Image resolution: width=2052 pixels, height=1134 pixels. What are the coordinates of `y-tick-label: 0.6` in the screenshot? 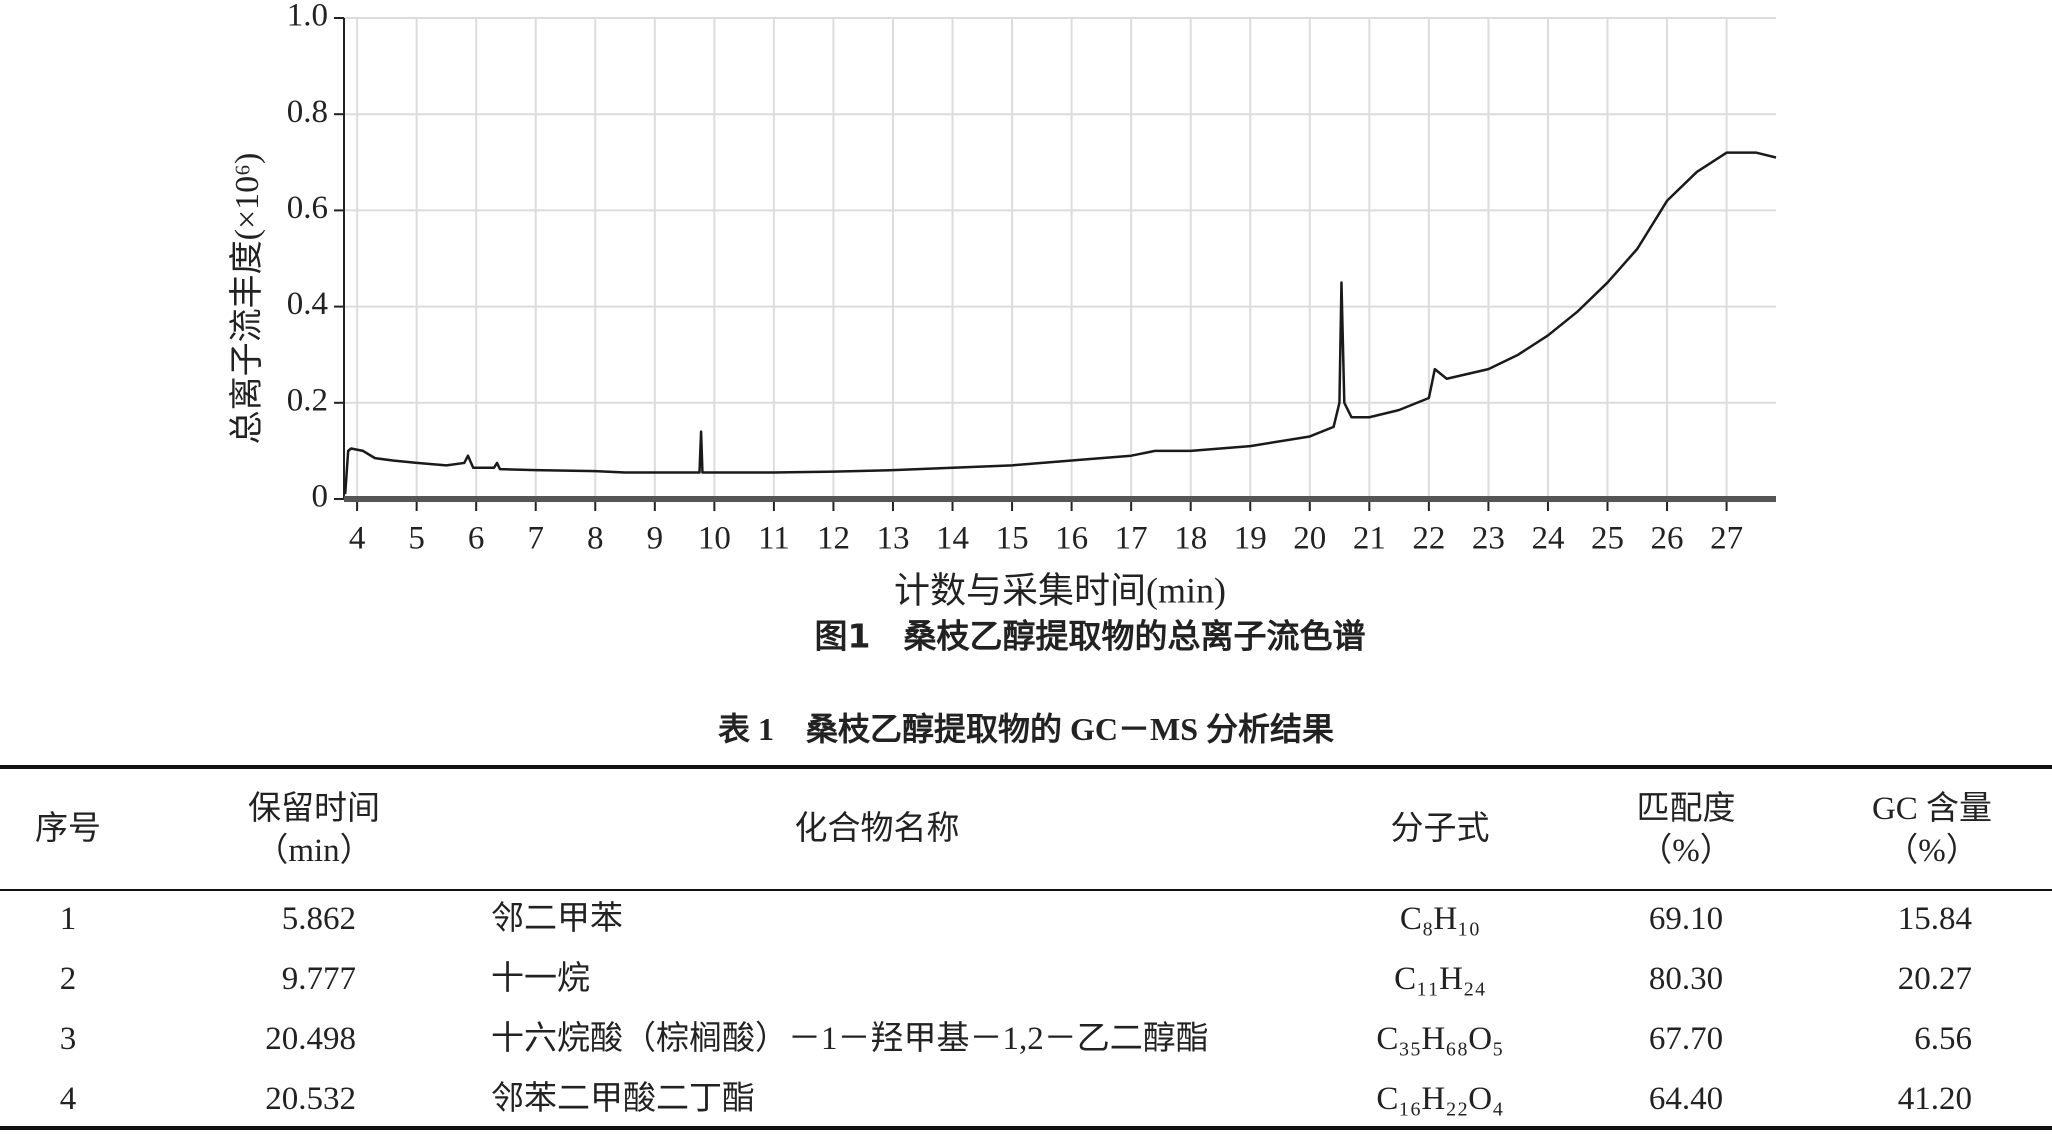 It's located at (307, 208).